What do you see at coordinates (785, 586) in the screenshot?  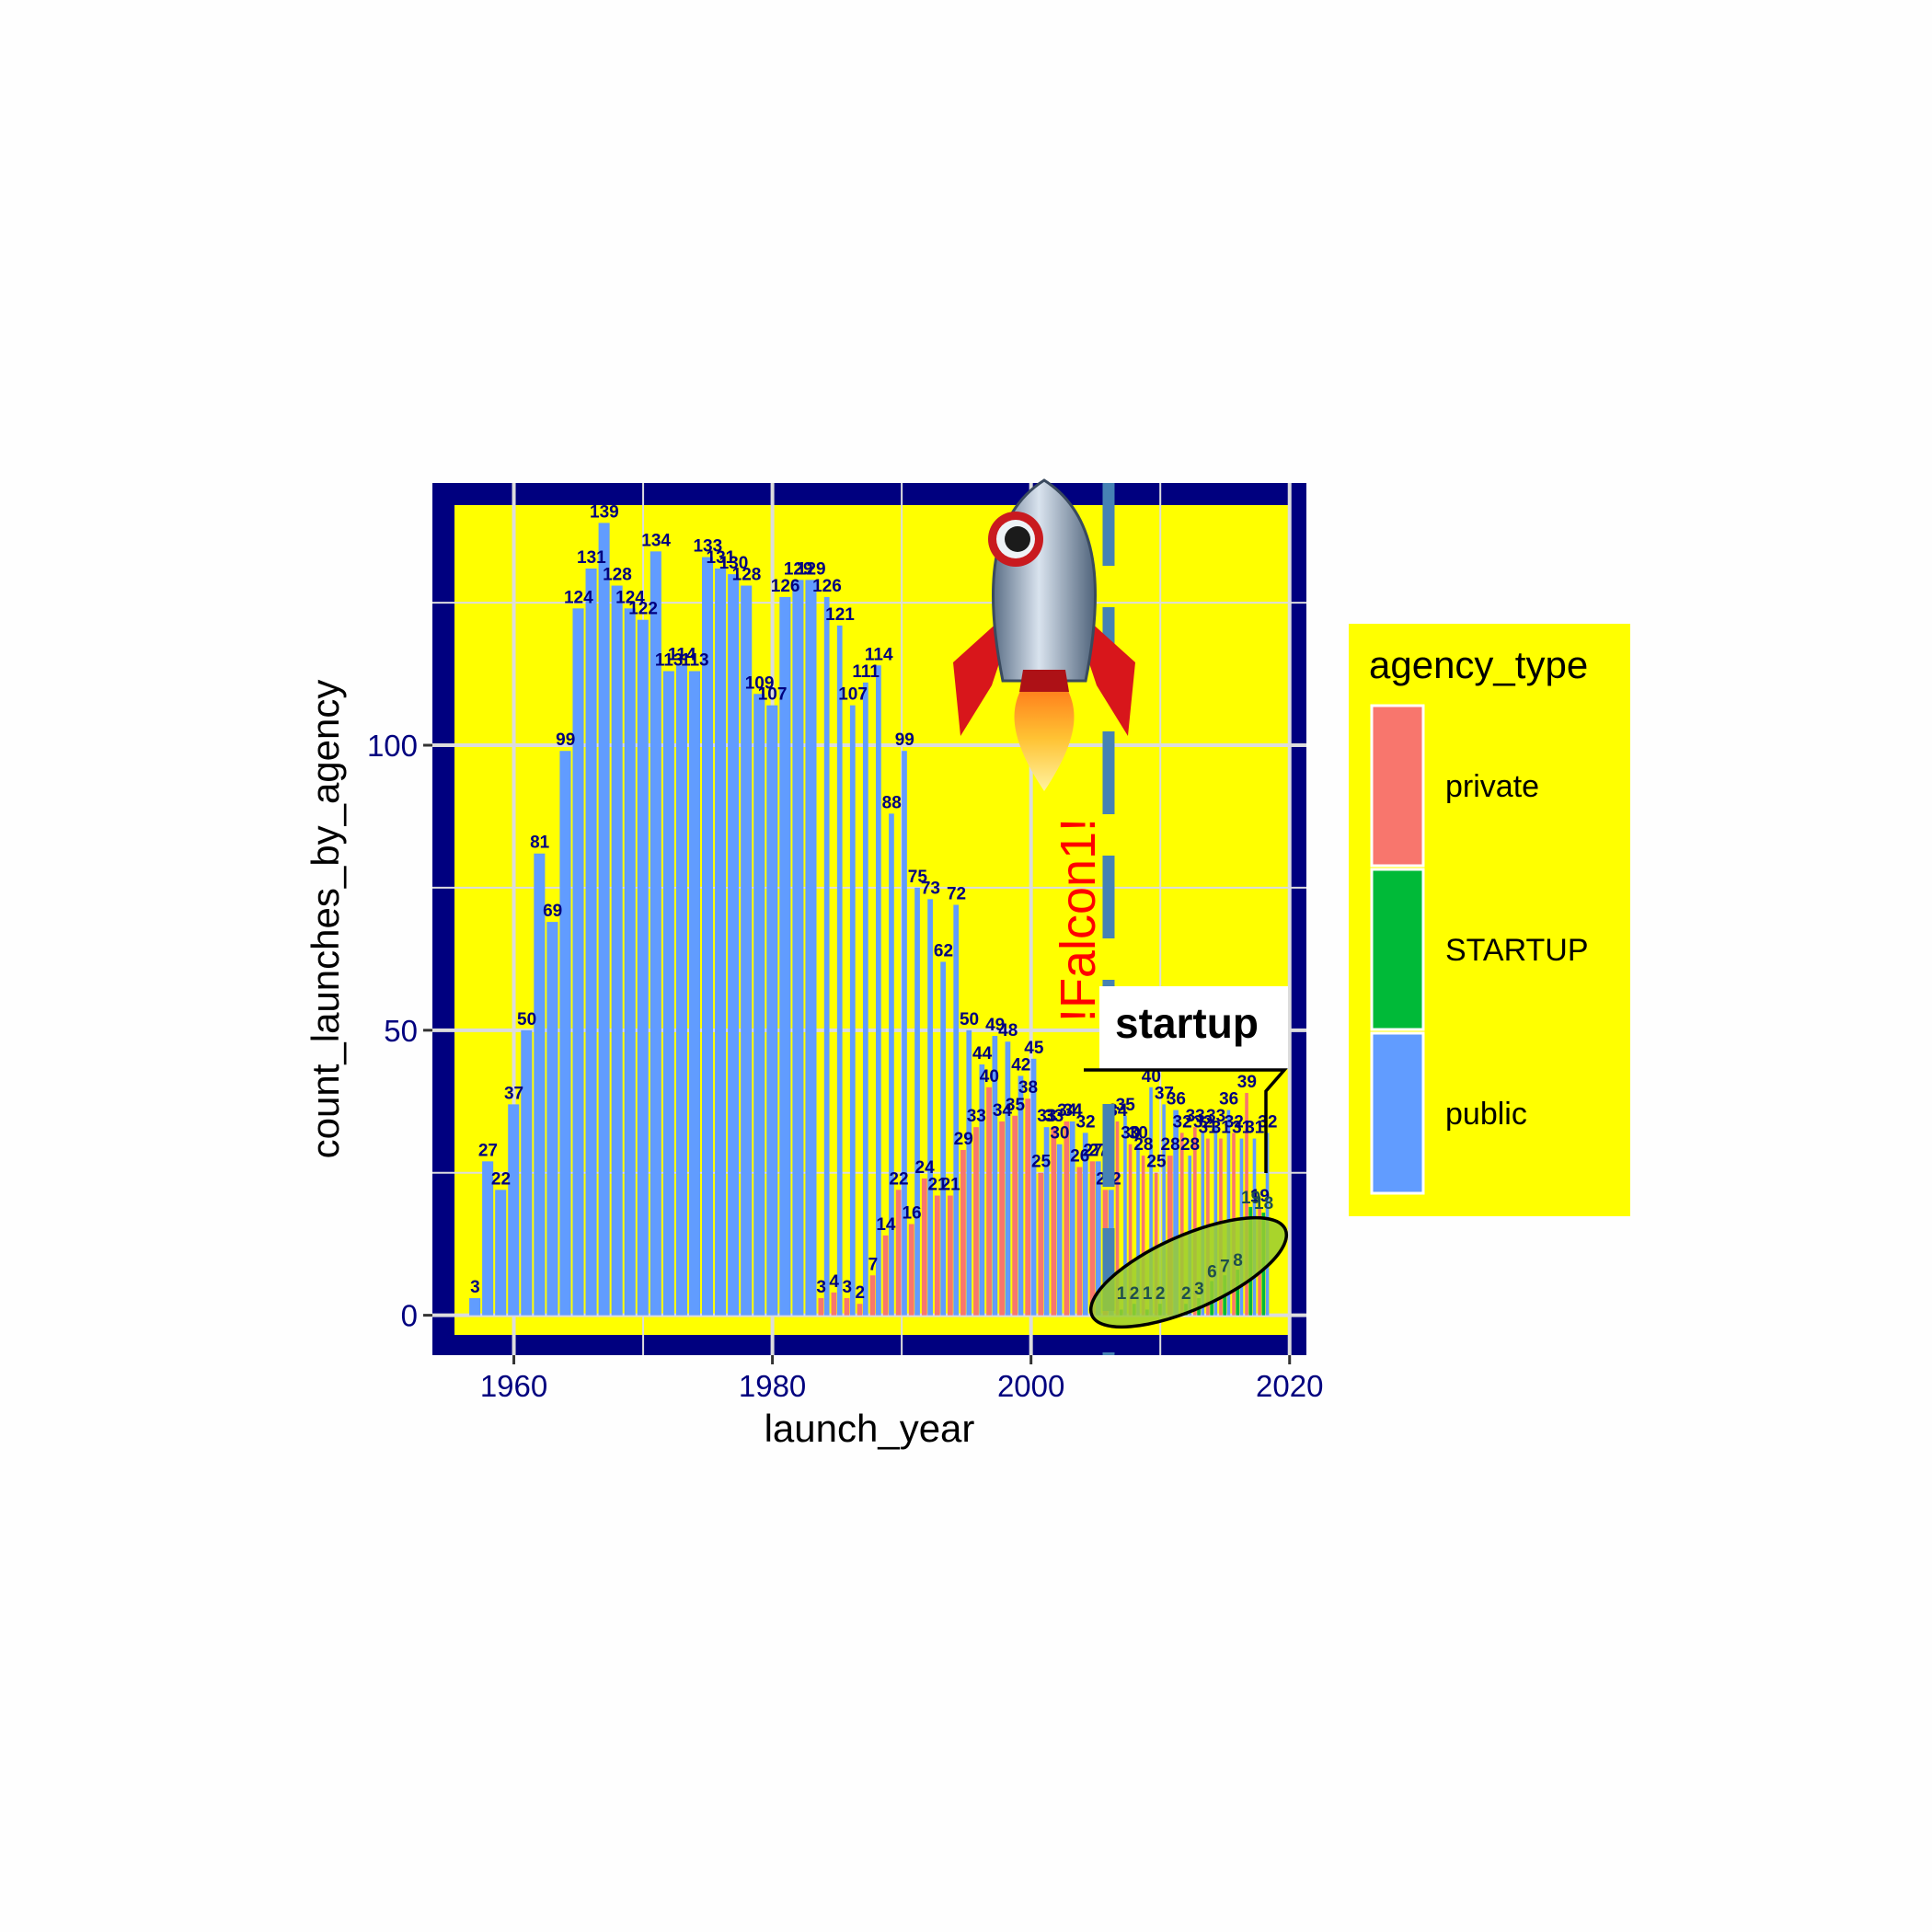 I see `bar-label-public-1981: 126` at bounding box center [785, 586].